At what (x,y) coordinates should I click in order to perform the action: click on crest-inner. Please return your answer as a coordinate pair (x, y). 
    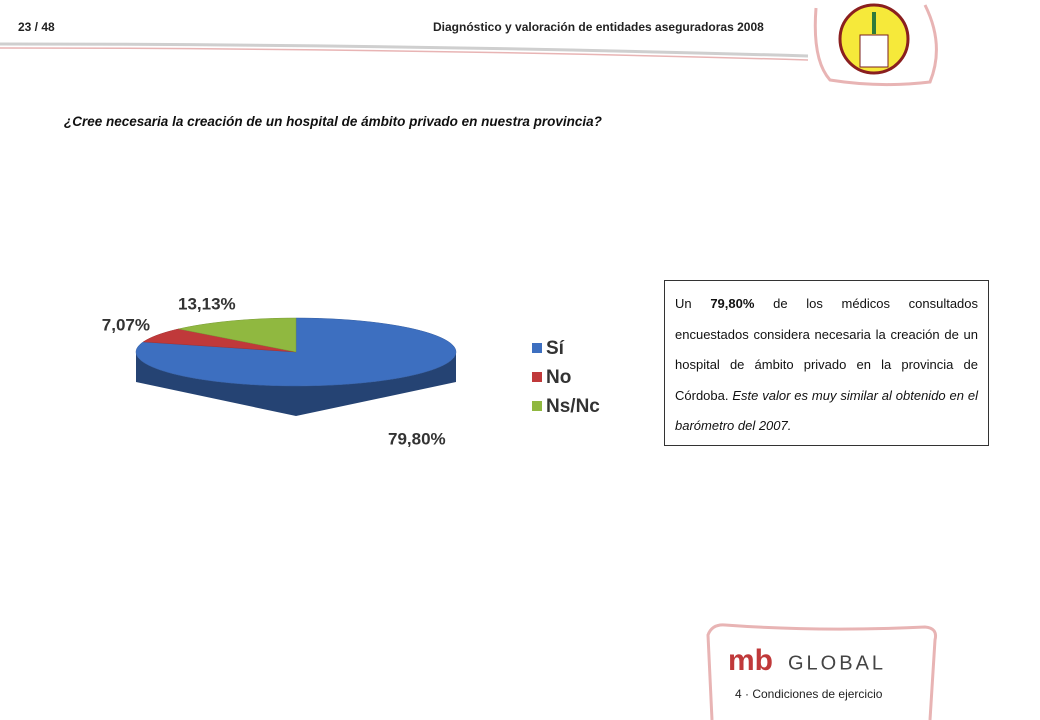
    Looking at the image, I should click on (874, 51).